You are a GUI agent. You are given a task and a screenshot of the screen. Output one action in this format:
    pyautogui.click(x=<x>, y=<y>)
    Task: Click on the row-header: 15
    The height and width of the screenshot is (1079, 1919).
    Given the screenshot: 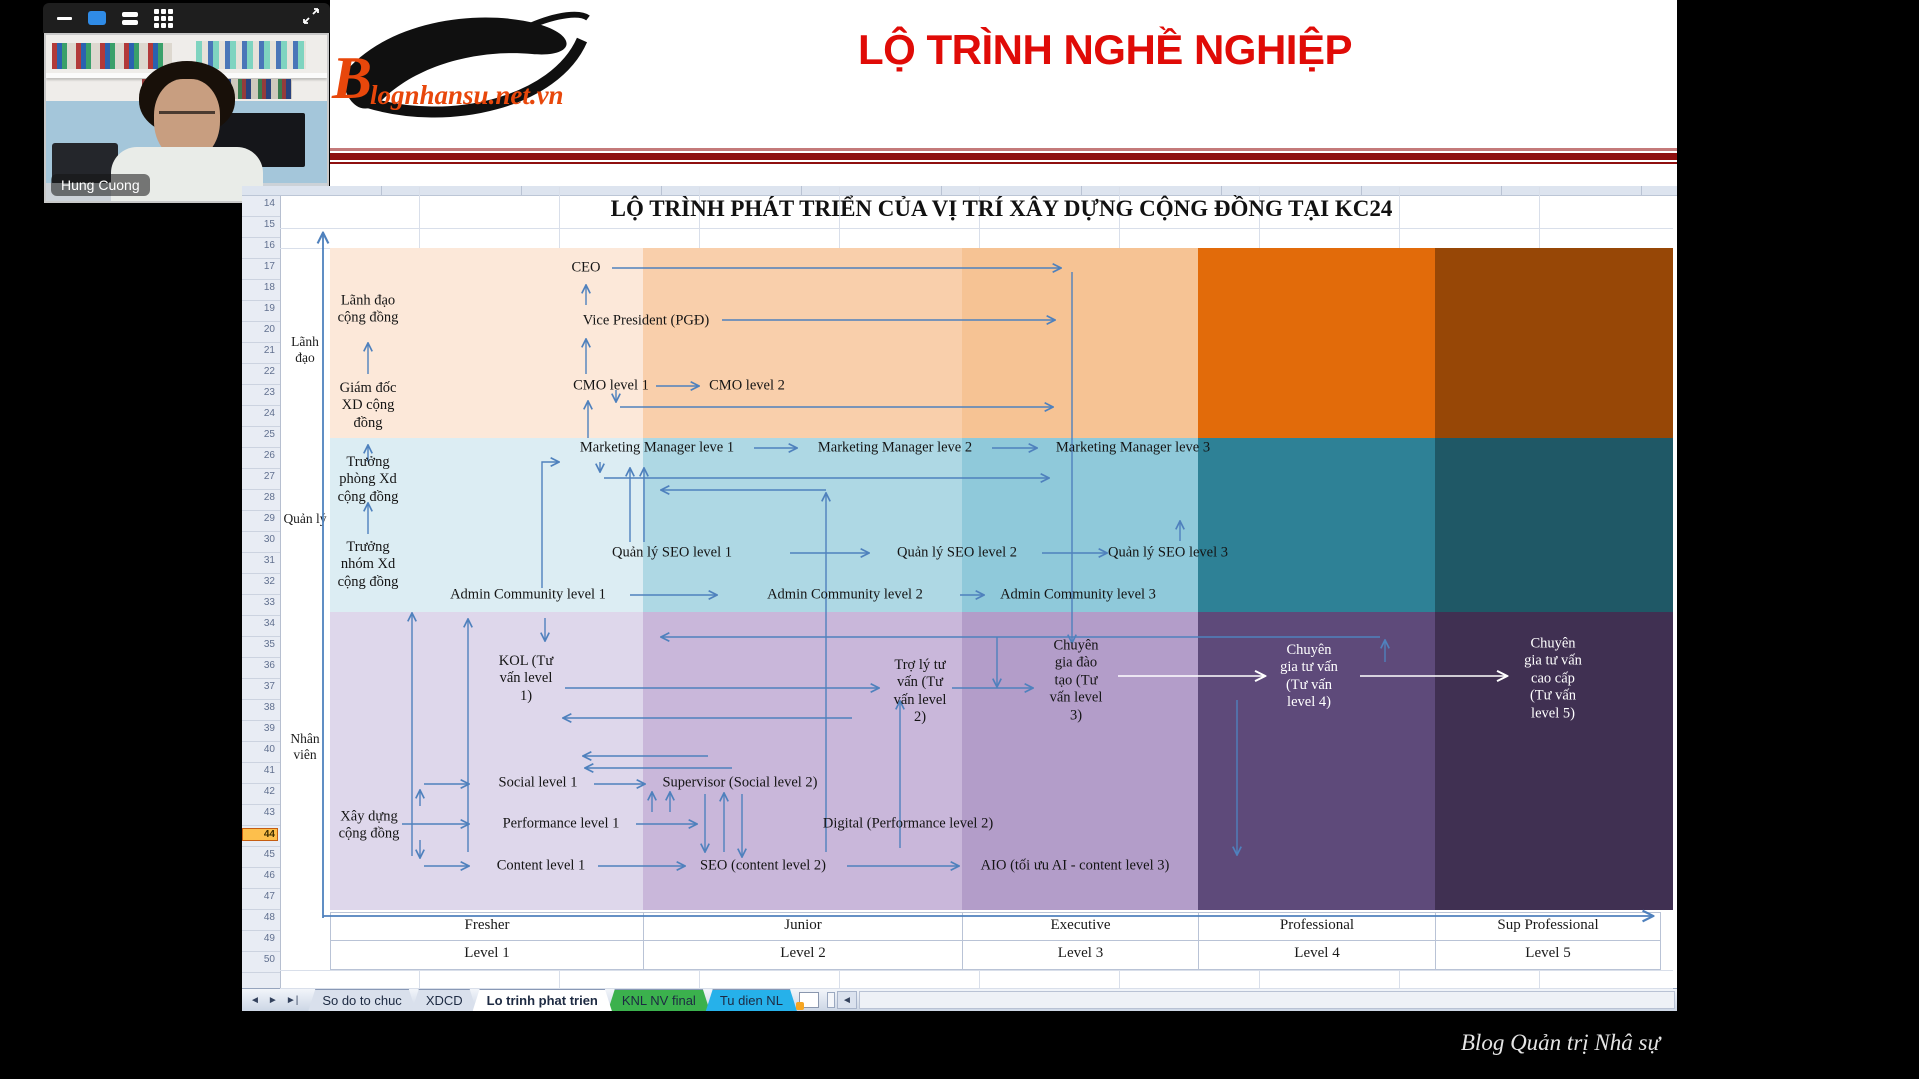 What is the action you would take?
    pyautogui.click(x=269, y=224)
    